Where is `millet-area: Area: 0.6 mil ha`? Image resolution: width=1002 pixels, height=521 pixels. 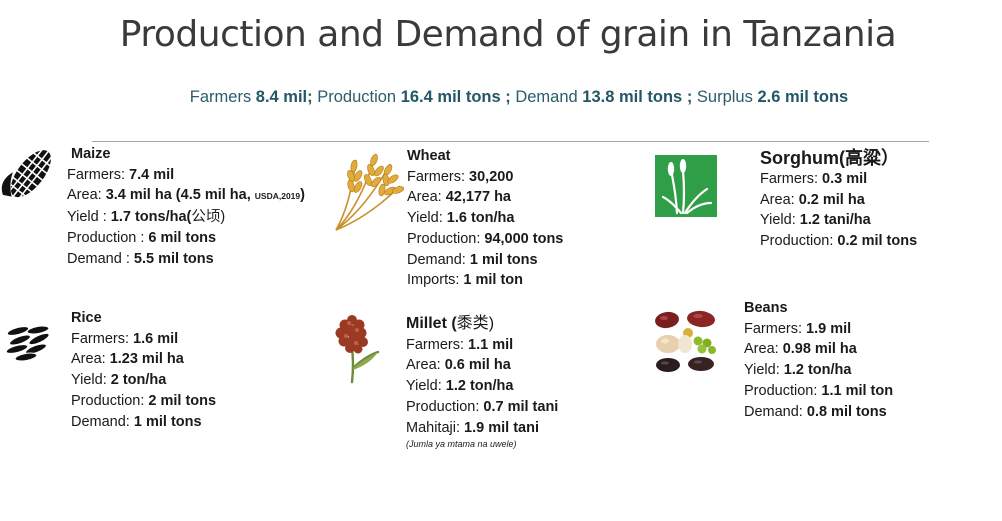 millet-area: Area: 0.6 mil ha is located at coordinates (482, 365).